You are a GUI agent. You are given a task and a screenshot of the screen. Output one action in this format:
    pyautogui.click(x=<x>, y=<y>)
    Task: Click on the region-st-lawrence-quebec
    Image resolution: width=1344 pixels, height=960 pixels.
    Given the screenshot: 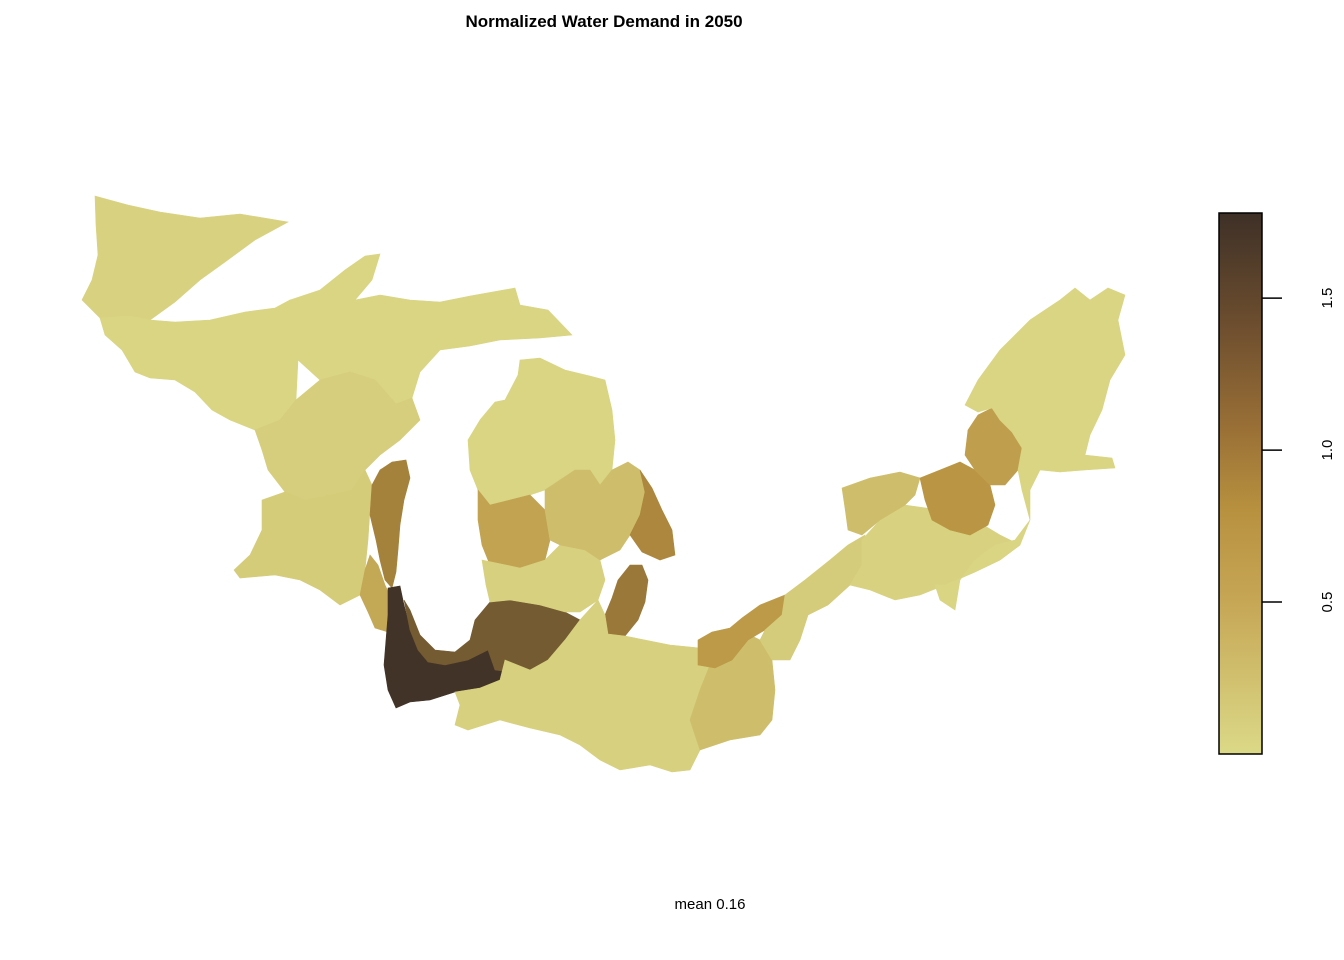 What is the action you would take?
    pyautogui.click(x=1030, y=449)
    